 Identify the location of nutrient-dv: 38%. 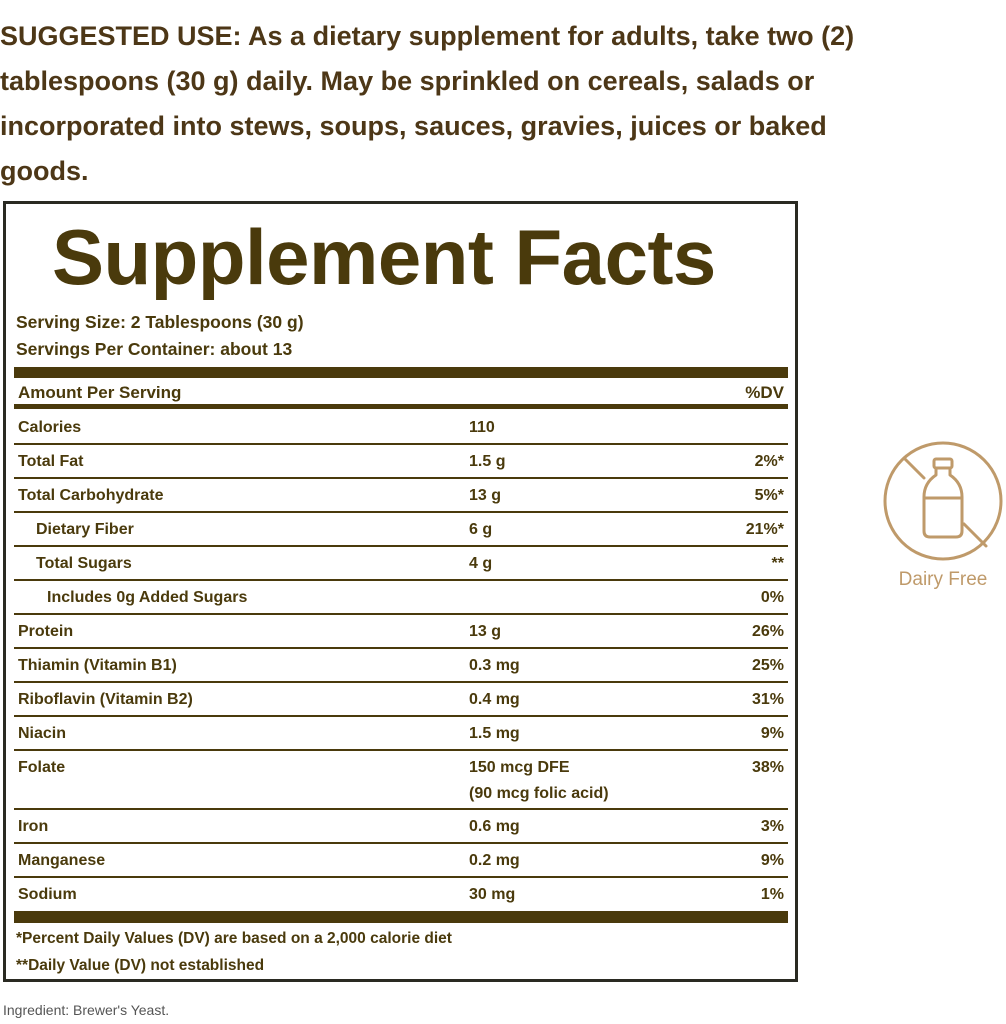
(767, 767).